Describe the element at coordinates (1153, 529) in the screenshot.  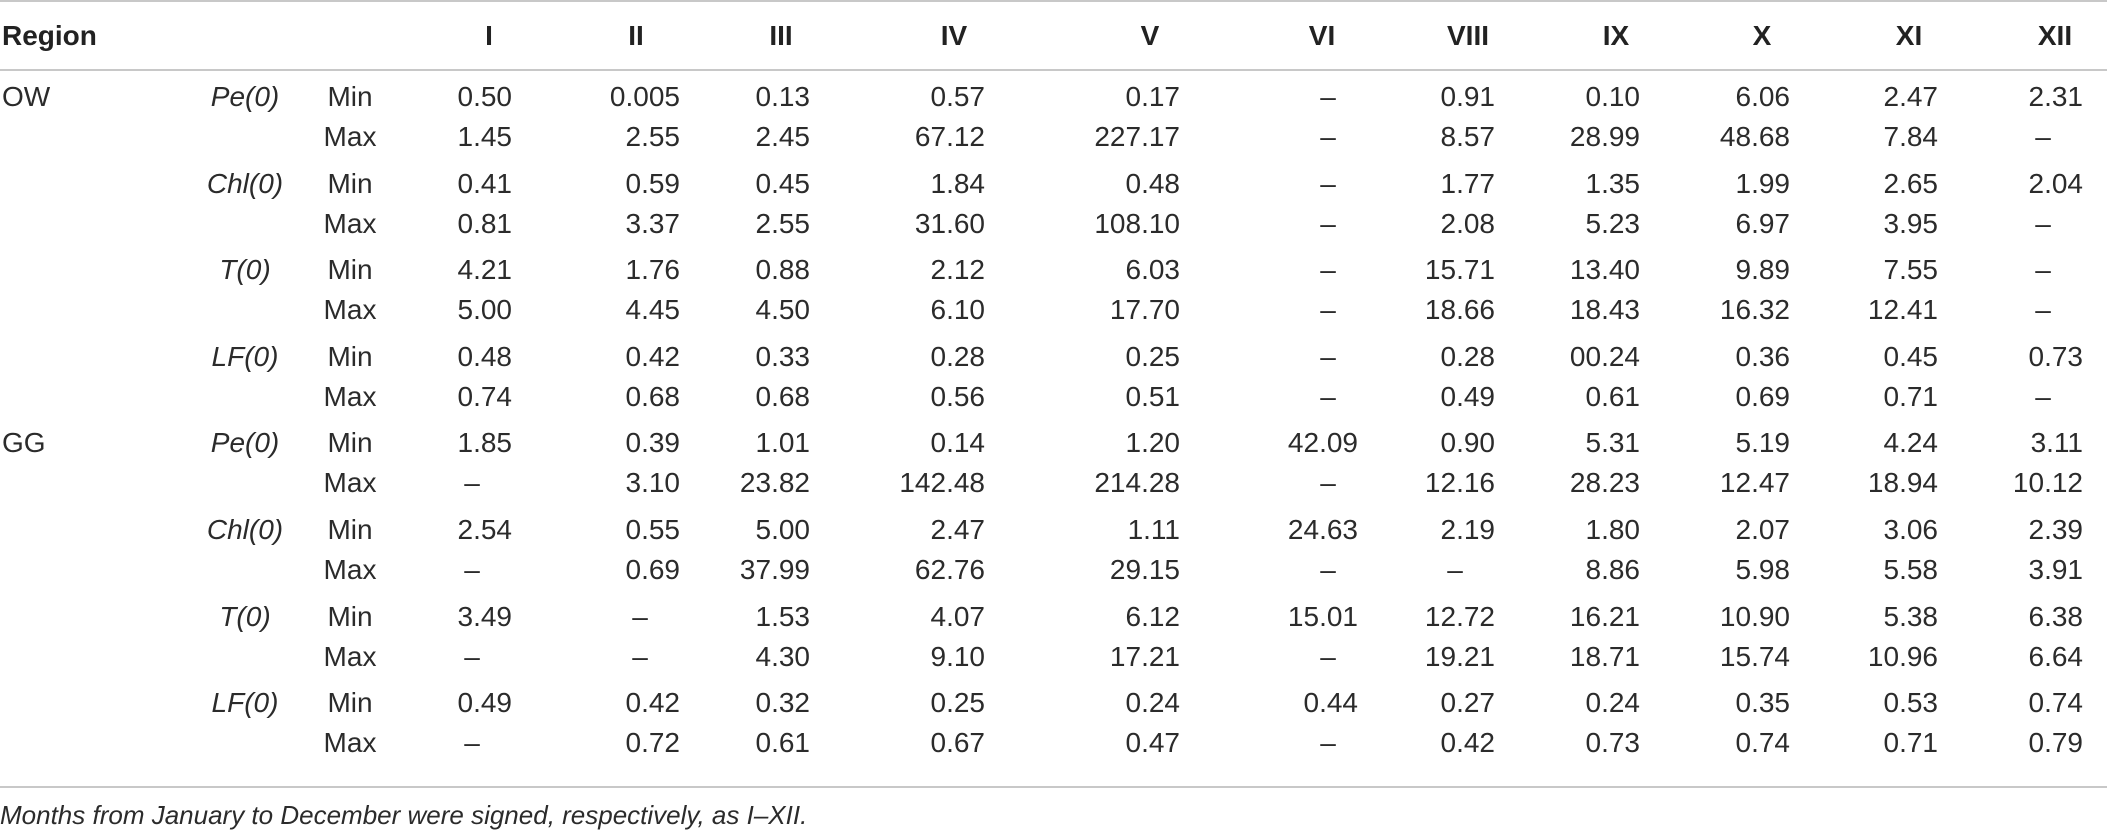
I see `table-cell: 1.11` at that location.